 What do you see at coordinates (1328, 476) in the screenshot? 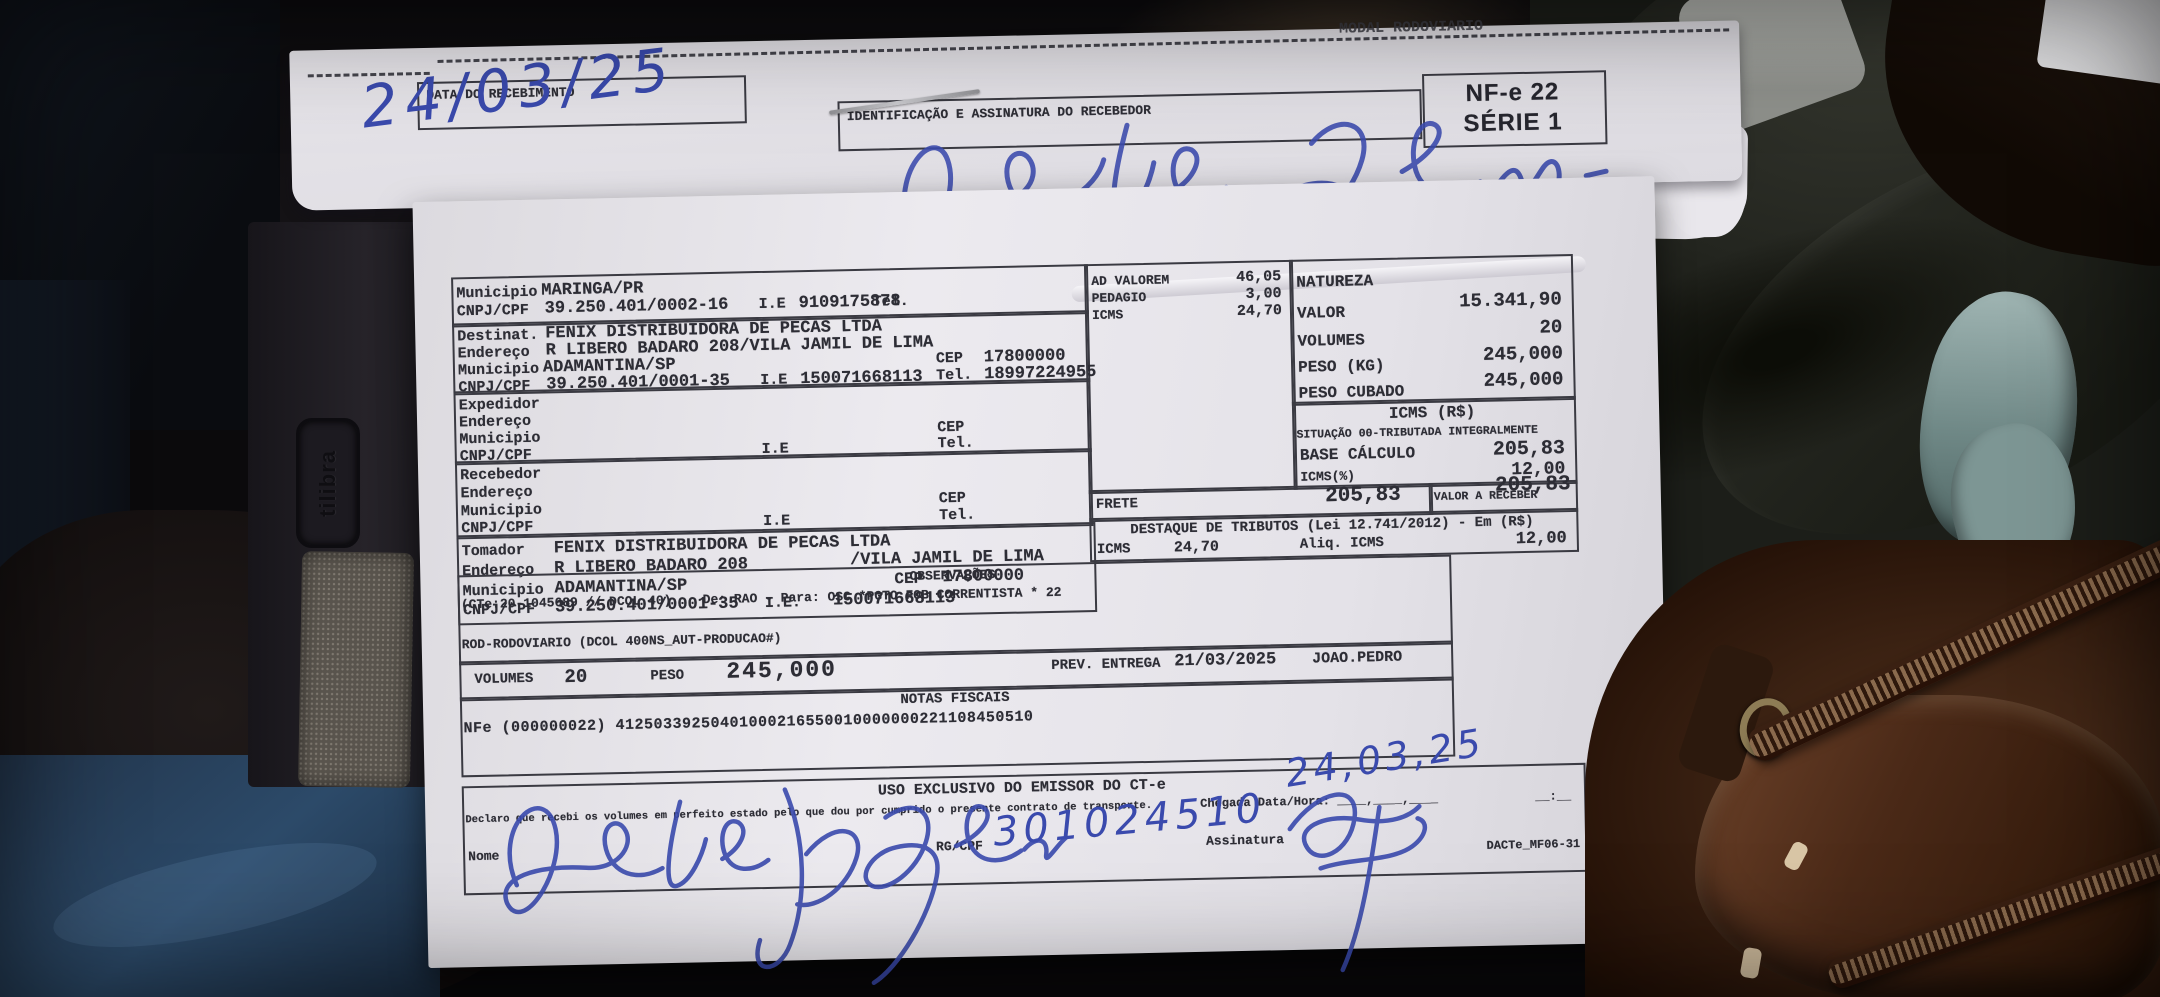
I see `field-label: ICMS(%)` at bounding box center [1328, 476].